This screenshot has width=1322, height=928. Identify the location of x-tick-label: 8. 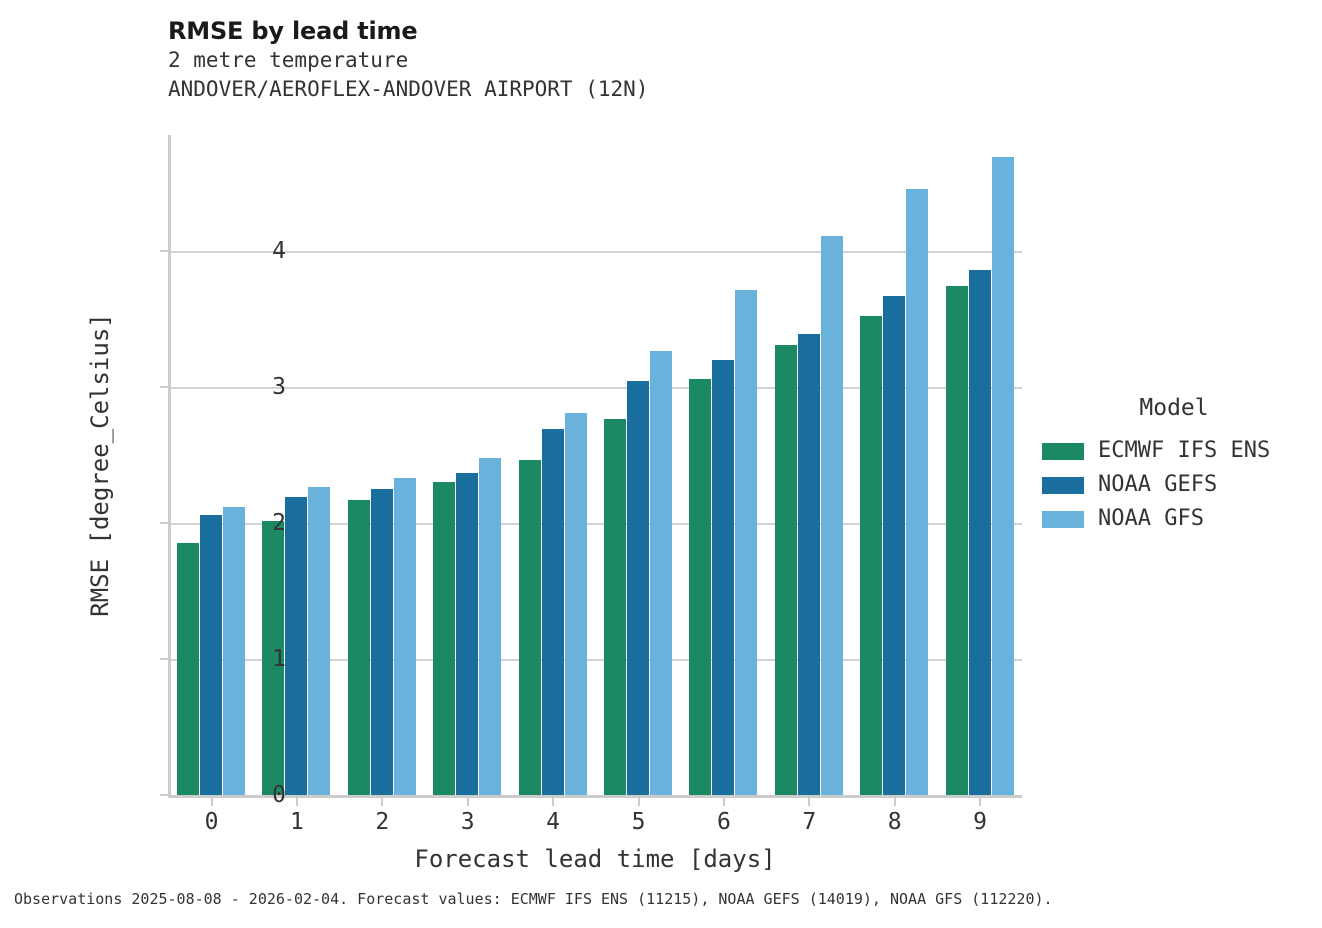
(894, 822).